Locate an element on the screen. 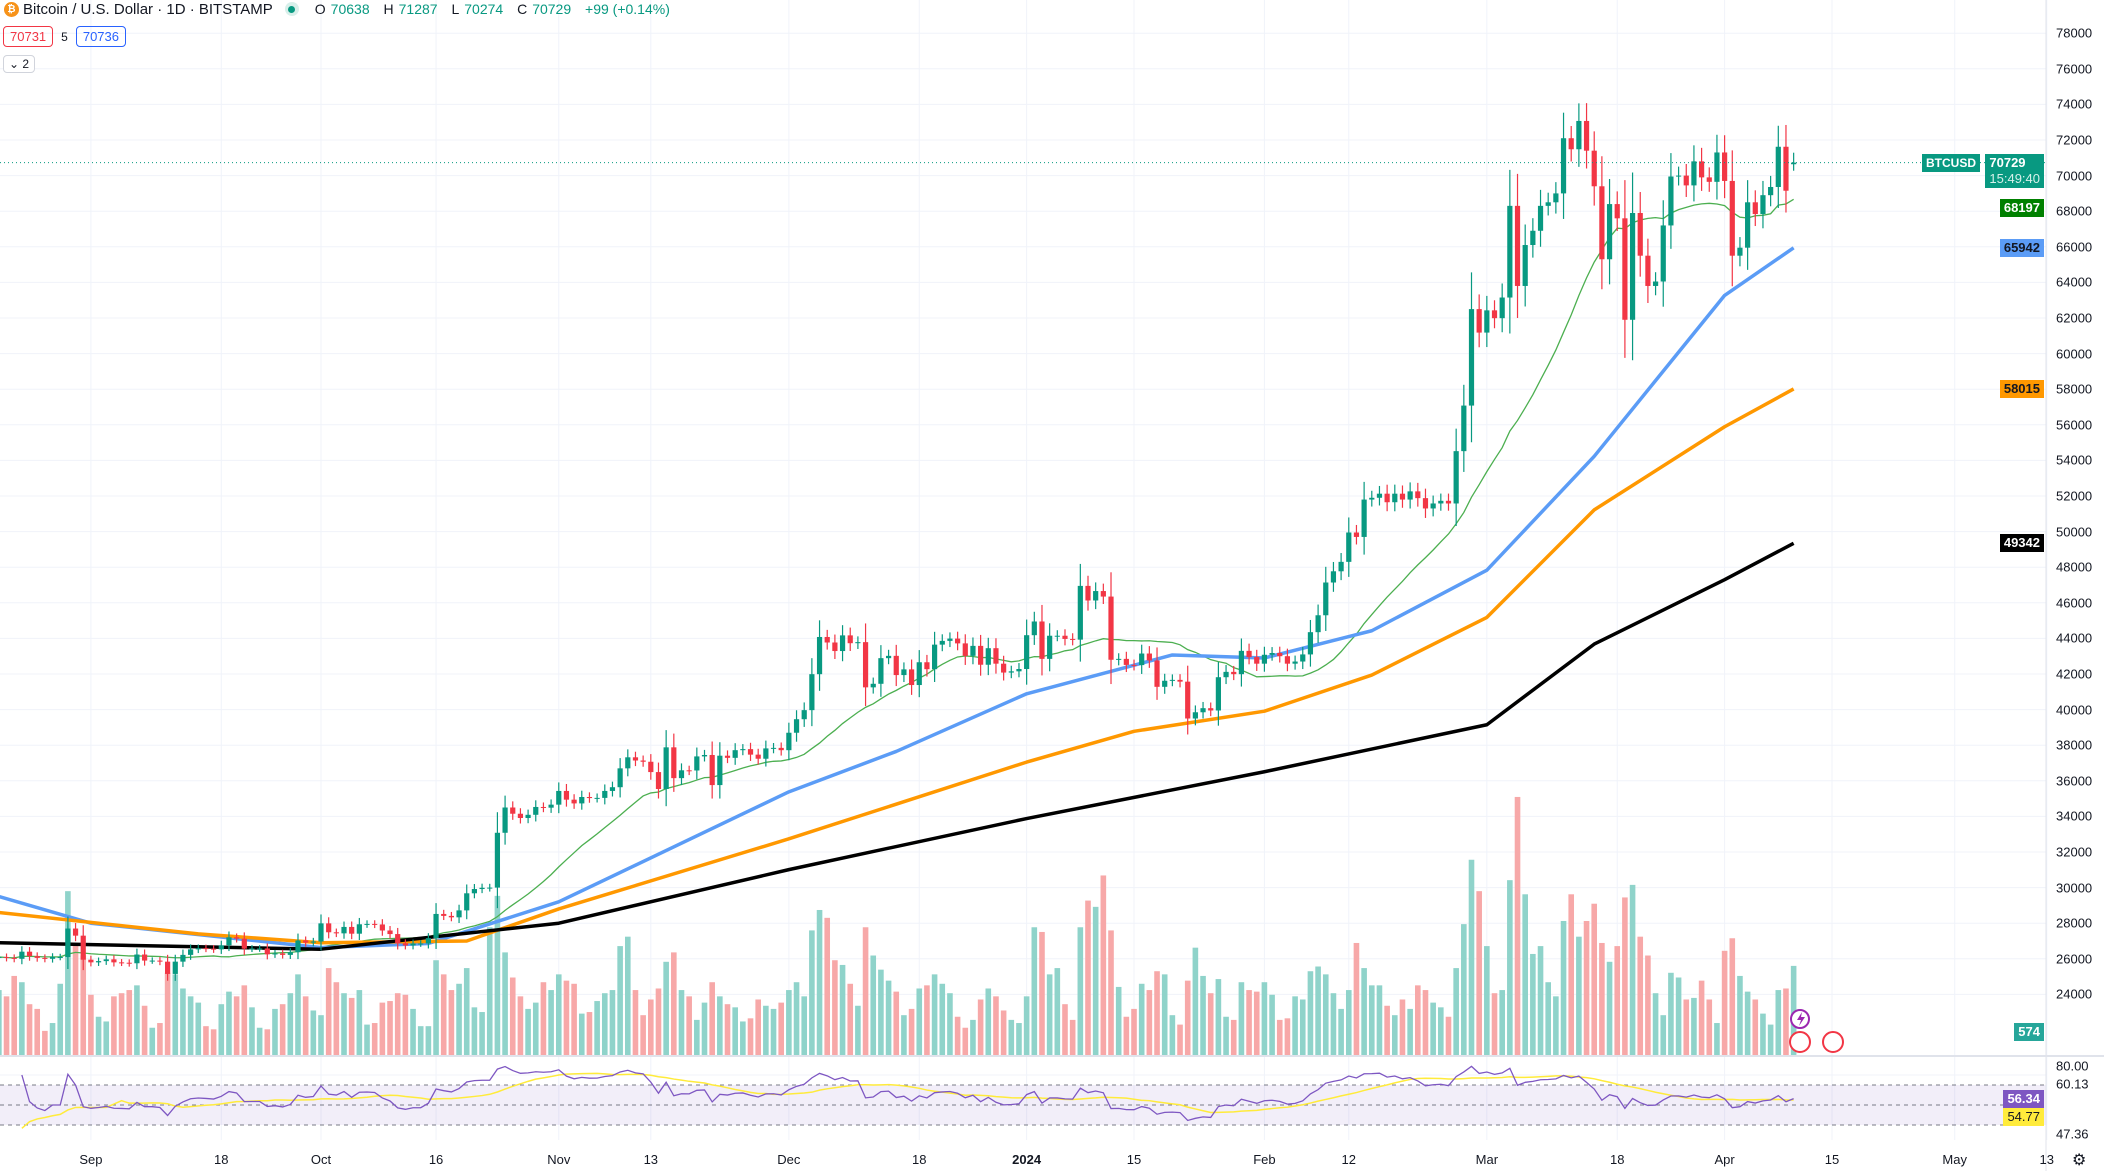 The image size is (2104, 1171). last-price-badge: 70729 15:49:40 is located at coordinates (2014, 170).